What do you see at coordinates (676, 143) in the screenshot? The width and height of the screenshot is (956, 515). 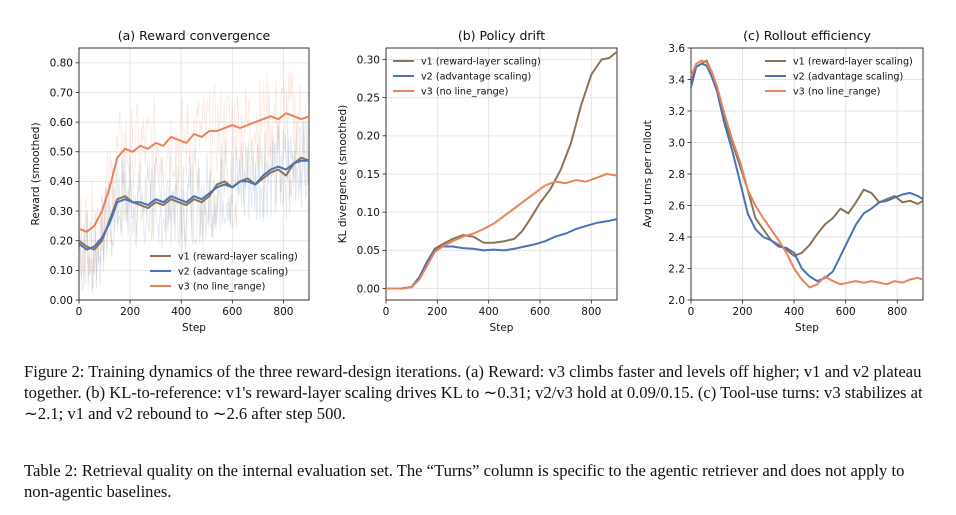 I see `y-tick-label: 3.0` at bounding box center [676, 143].